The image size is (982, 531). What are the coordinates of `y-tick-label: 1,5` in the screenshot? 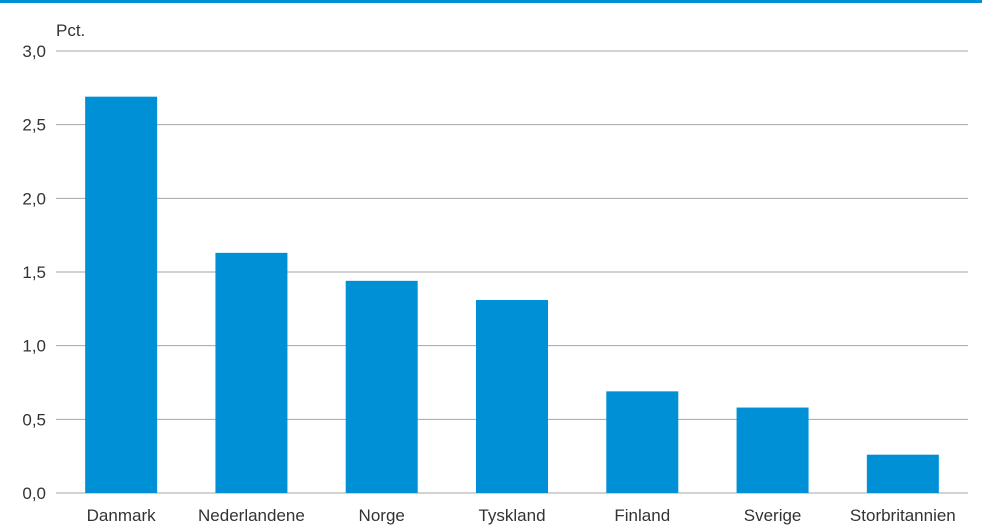 It's located at (34, 272).